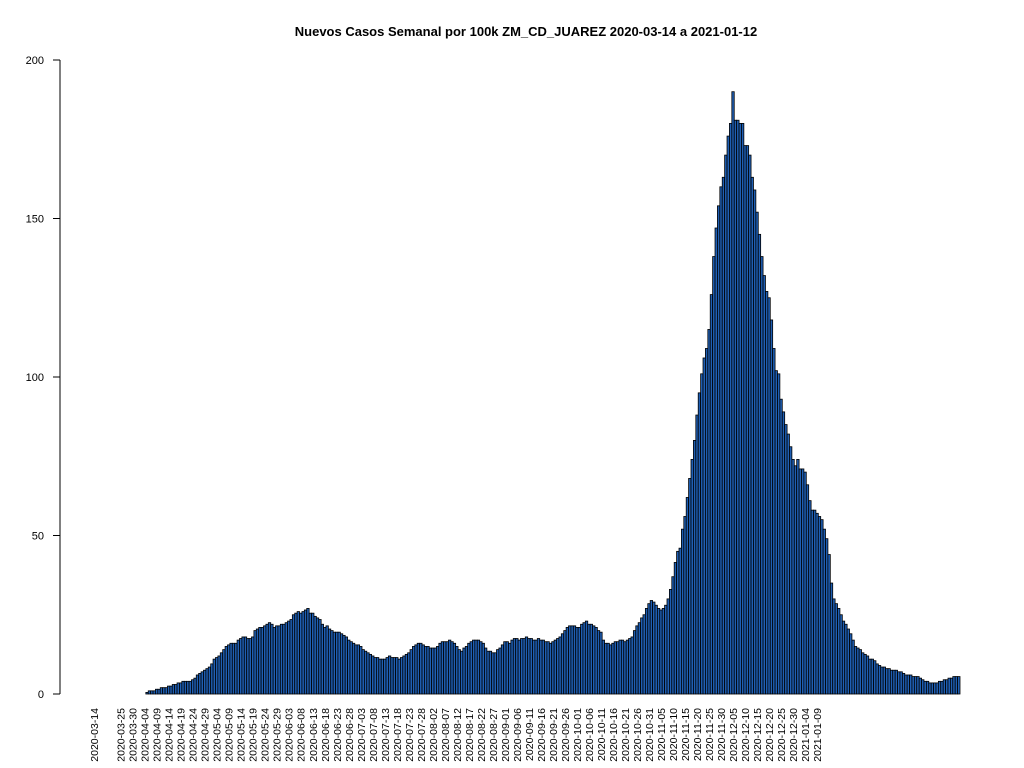 The width and height of the screenshot is (1024, 768). Describe the element at coordinates (734, 735) in the screenshot. I see `x-tick-label: 2020-12-05` at that location.